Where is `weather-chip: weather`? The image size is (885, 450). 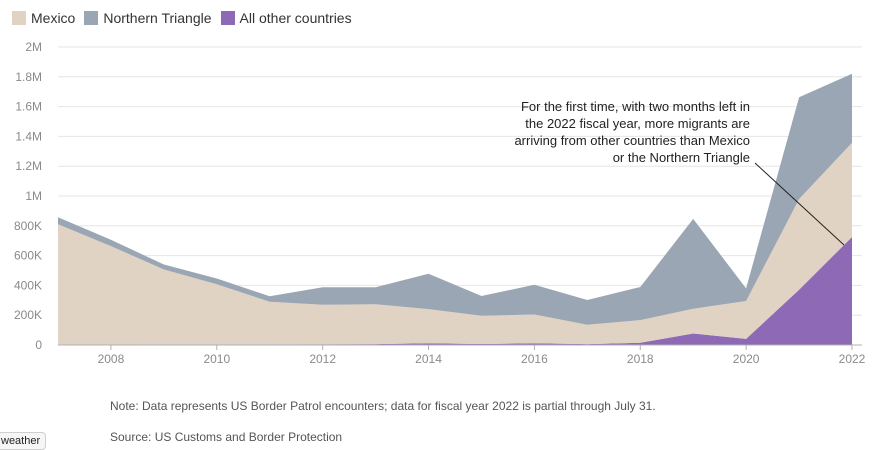 weather-chip: weather is located at coordinates (23, 441).